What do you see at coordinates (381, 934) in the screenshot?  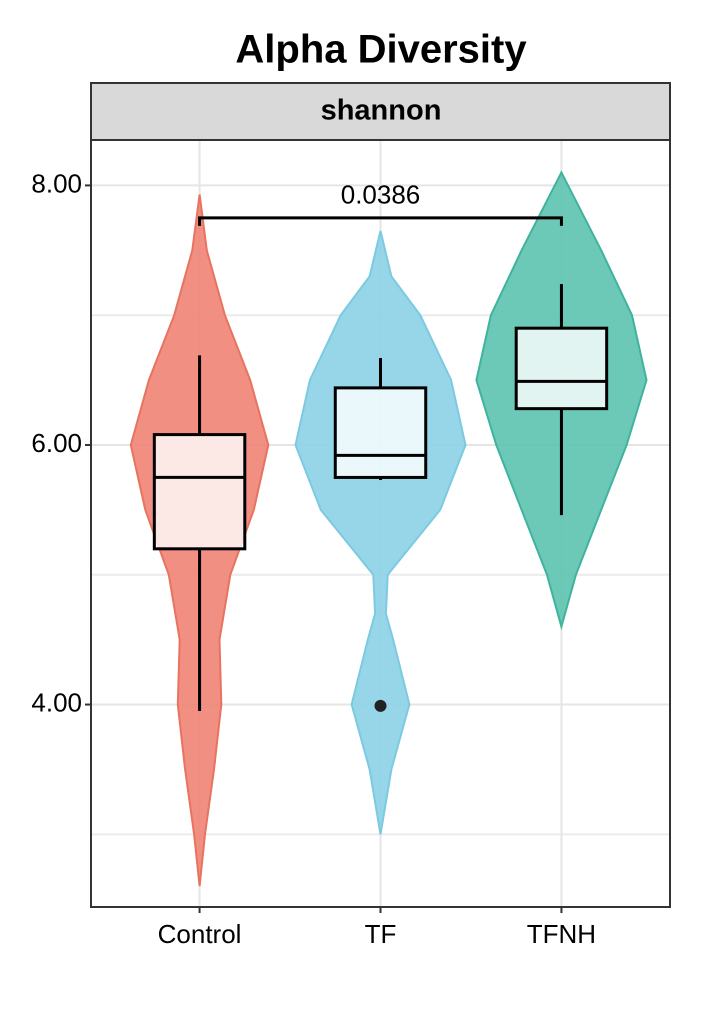 I see `x-tick-label: TF` at bounding box center [381, 934].